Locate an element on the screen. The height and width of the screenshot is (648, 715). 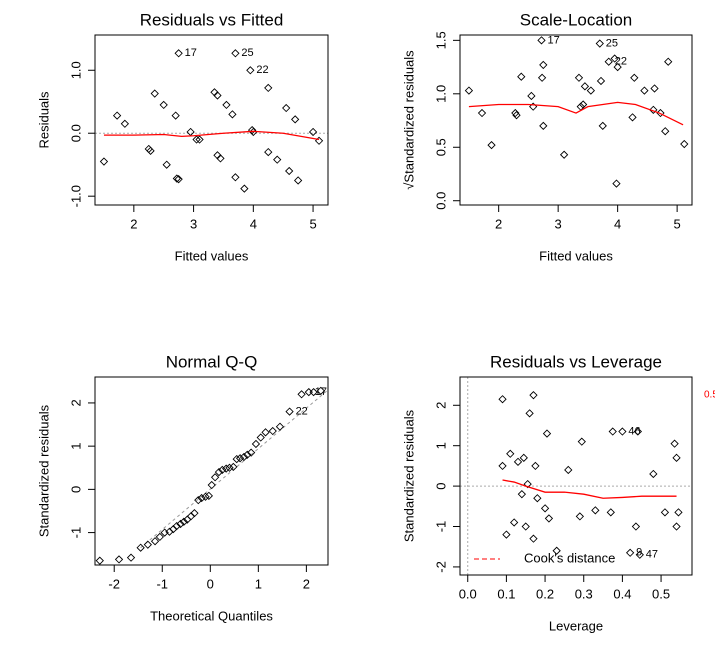
x-tick-label: 4 is located at coordinates (617, 223).